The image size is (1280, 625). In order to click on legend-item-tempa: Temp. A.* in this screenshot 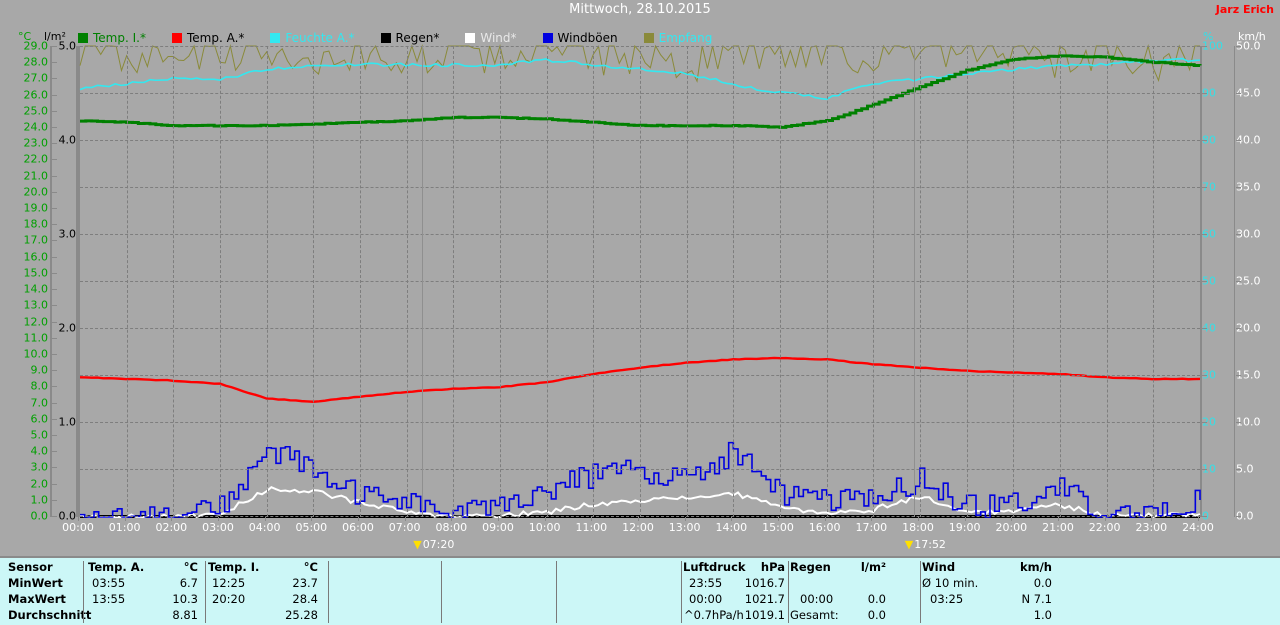, I will do `click(207, 38)`.